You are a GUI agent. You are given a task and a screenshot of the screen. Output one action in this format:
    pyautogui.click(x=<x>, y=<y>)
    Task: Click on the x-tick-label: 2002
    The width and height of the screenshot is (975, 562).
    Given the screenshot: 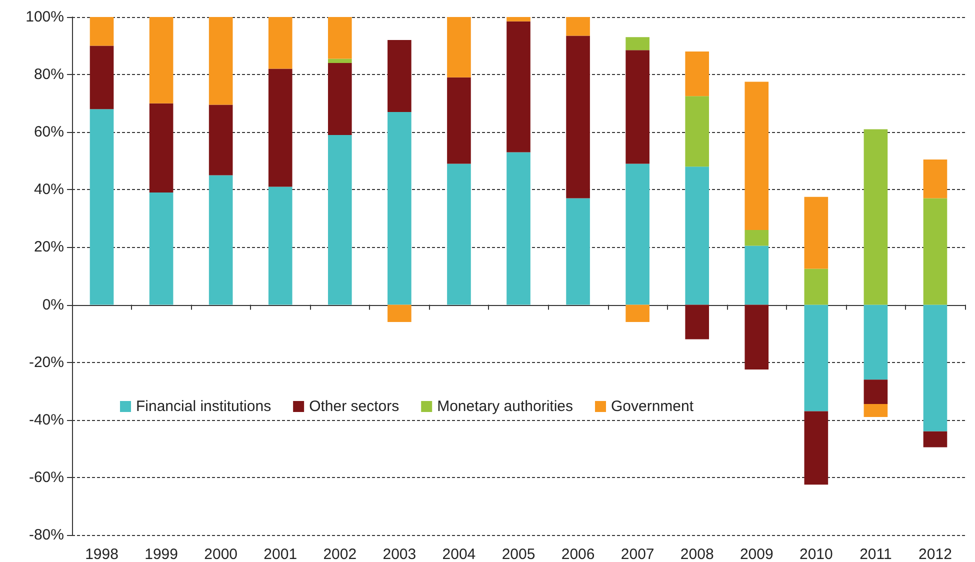 What is the action you would take?
    pyautogui.click(x=340, y=554)
    